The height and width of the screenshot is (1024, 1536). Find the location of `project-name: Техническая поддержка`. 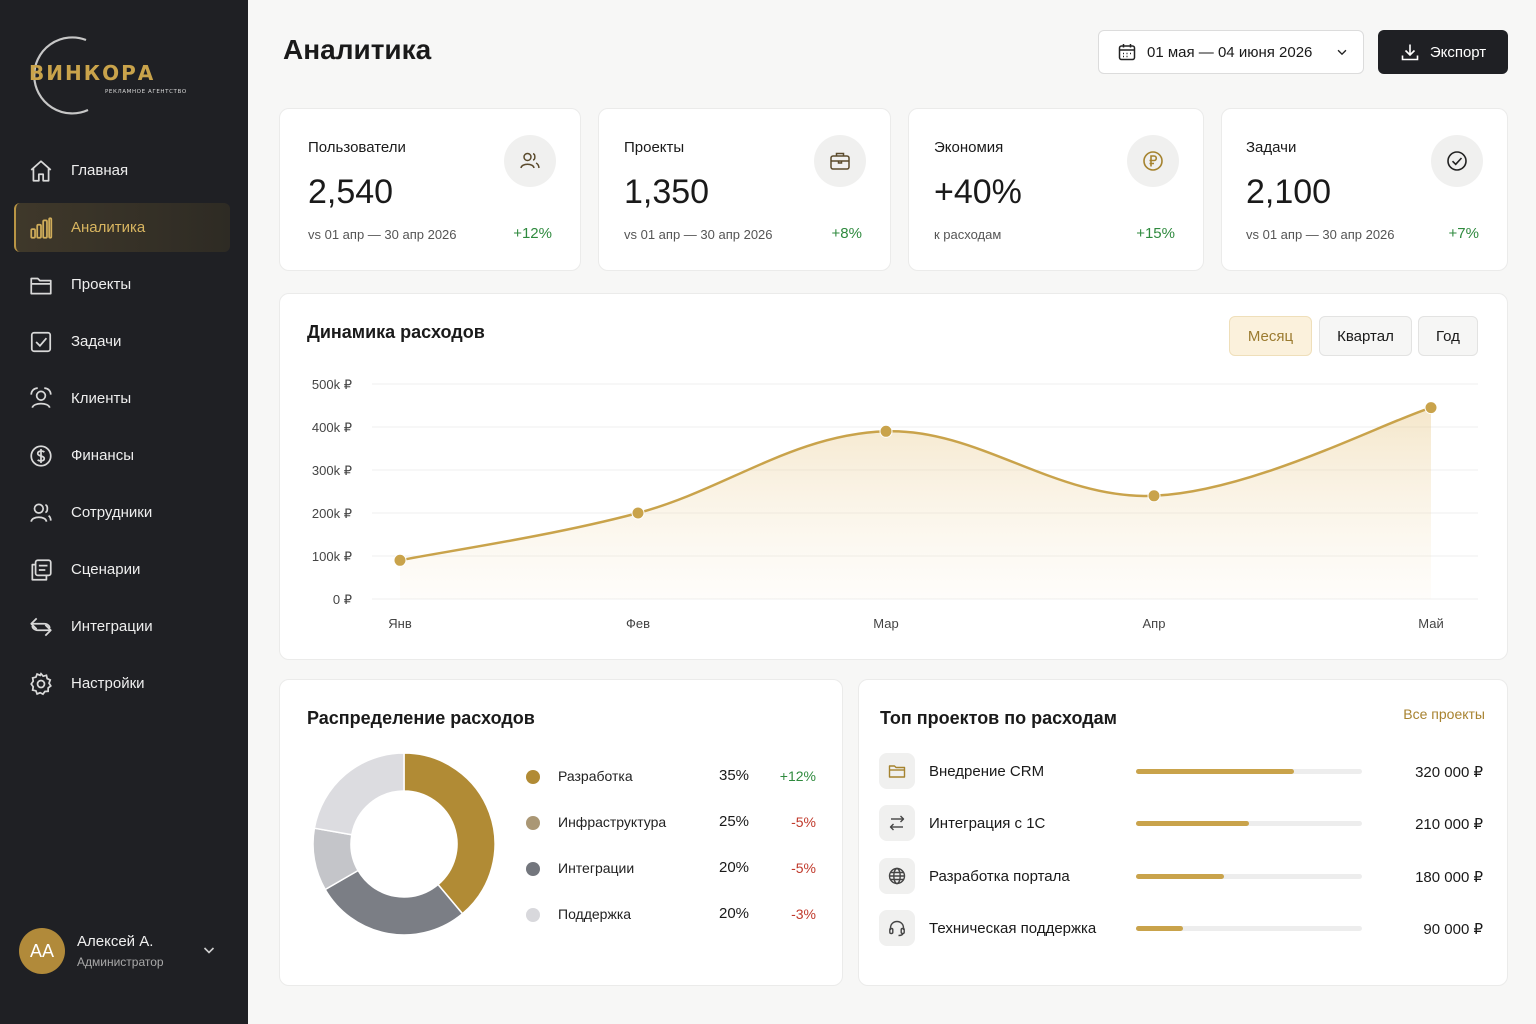

project-name: Техническая поддержка is located at coordinates (1013, 928).